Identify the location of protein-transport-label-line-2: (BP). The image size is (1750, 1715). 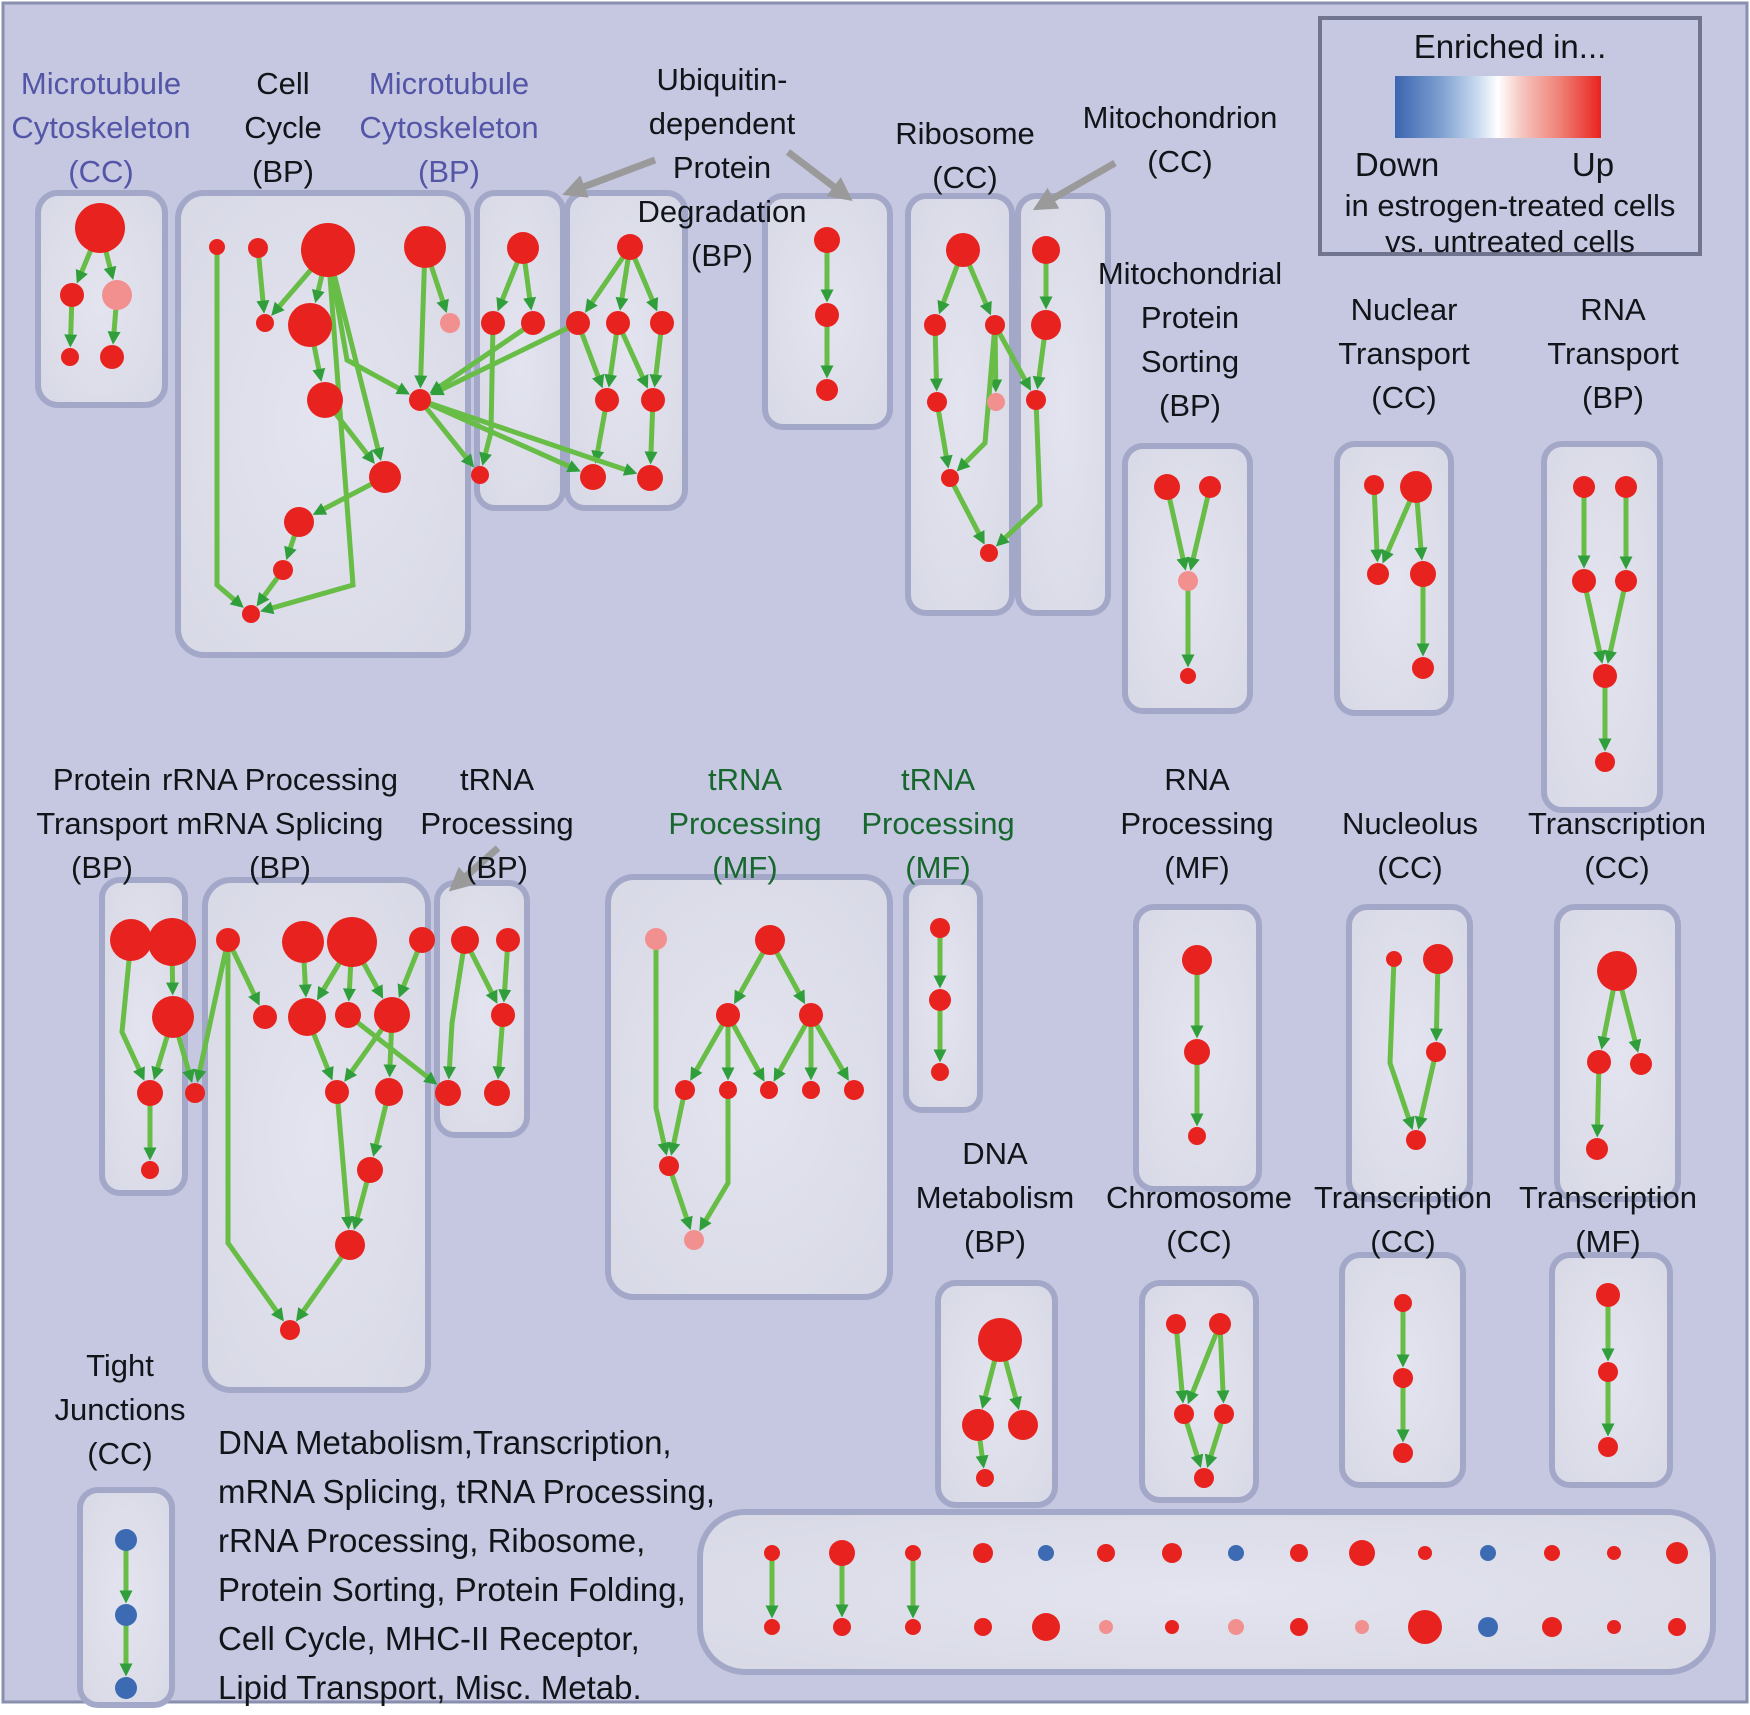
(101, 867).